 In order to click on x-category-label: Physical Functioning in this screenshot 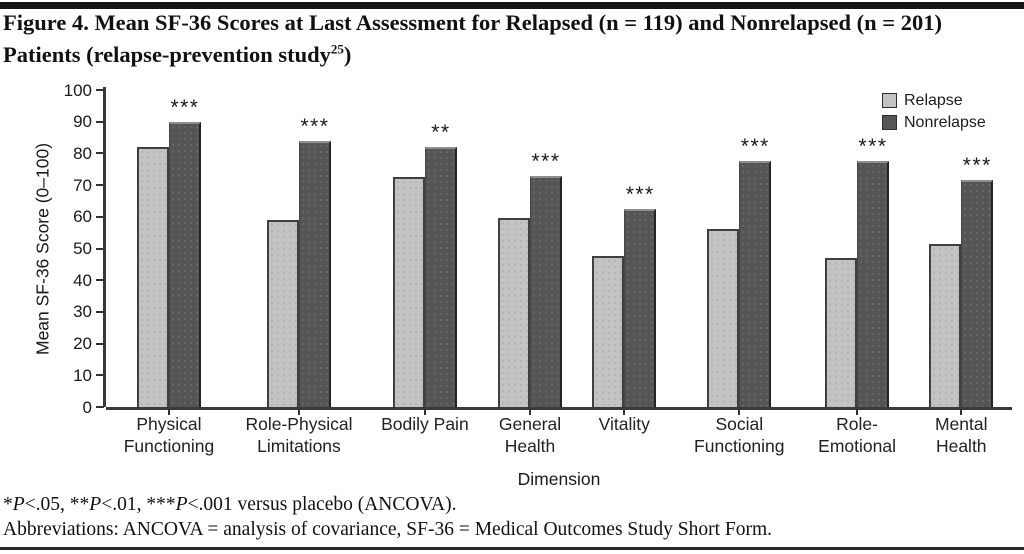, I will do `click(169, 435)`.